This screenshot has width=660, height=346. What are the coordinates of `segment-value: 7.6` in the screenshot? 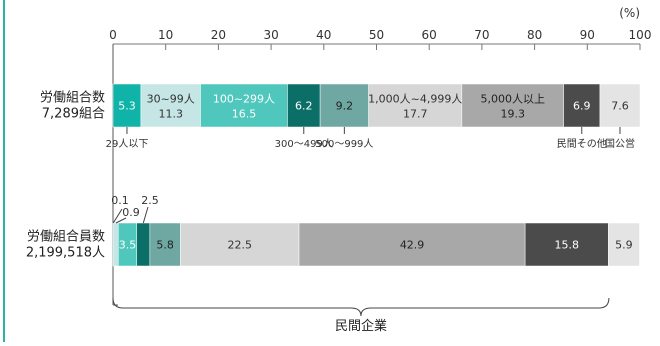 It's located at (620, 106).